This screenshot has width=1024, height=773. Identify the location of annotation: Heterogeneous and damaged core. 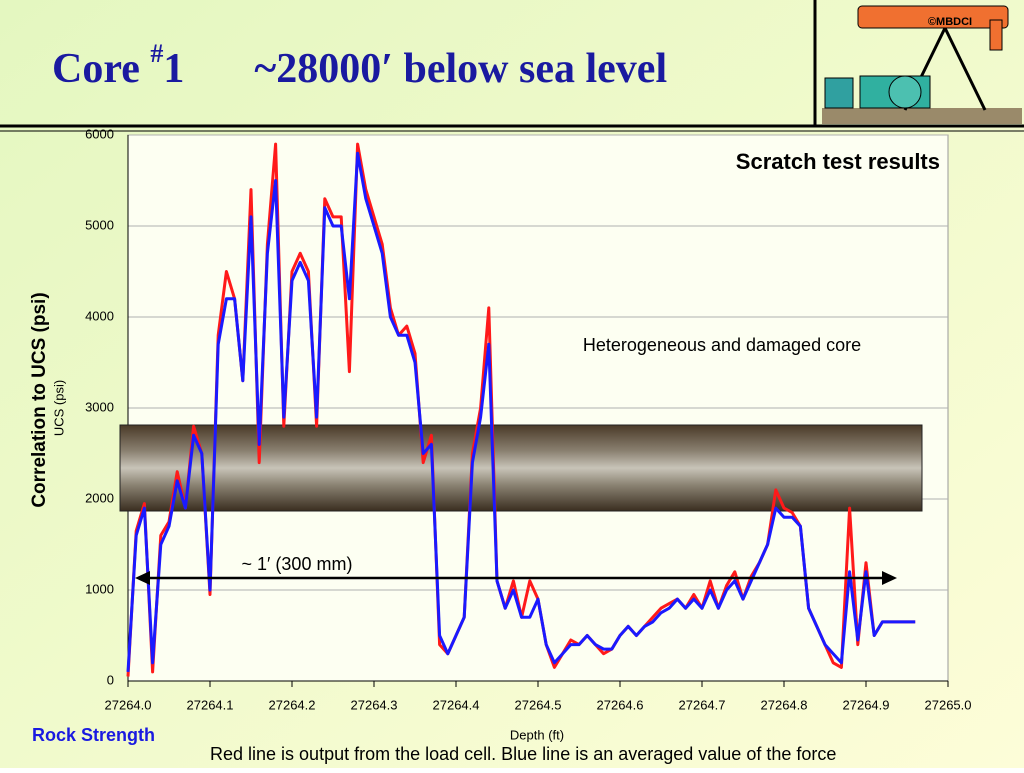
(722, 345).